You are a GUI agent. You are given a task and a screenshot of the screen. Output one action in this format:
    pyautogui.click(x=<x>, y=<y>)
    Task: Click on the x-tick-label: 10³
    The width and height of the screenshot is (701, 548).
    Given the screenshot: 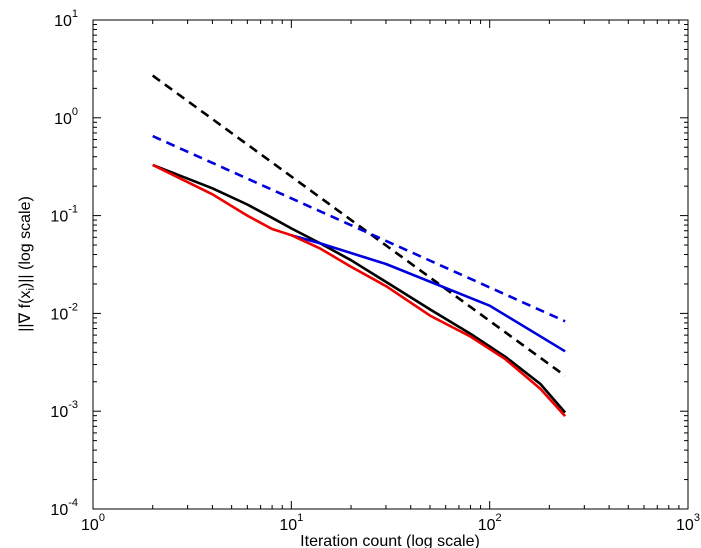 What is the action you would take?
    pyautogui.click(x=688, y=523)
    